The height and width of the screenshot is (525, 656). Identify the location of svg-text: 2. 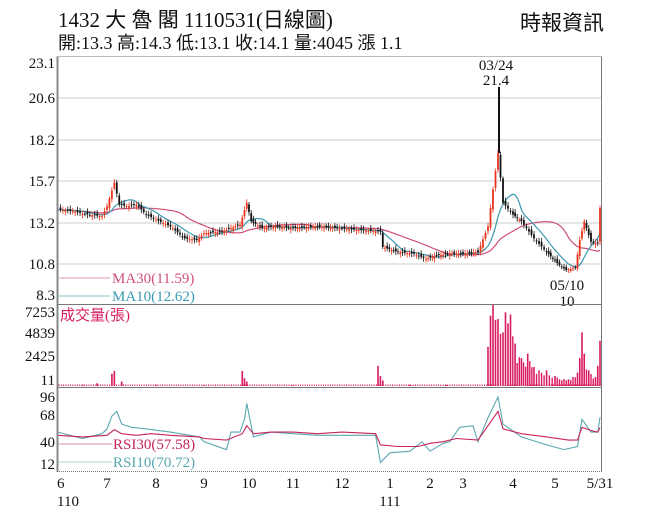
(430, 484).